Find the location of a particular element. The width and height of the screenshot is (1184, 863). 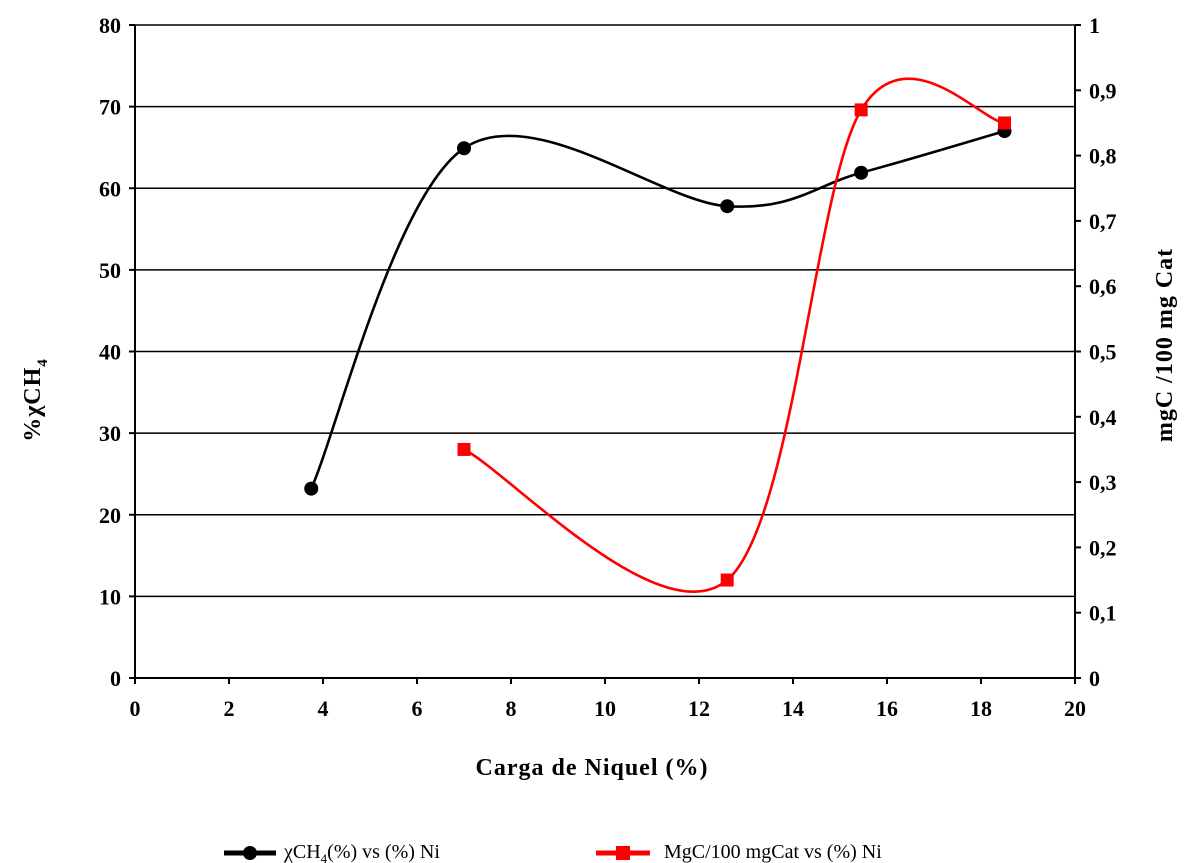

y-right-tick-label: 0,5 is located at coordinates (1103, 352).